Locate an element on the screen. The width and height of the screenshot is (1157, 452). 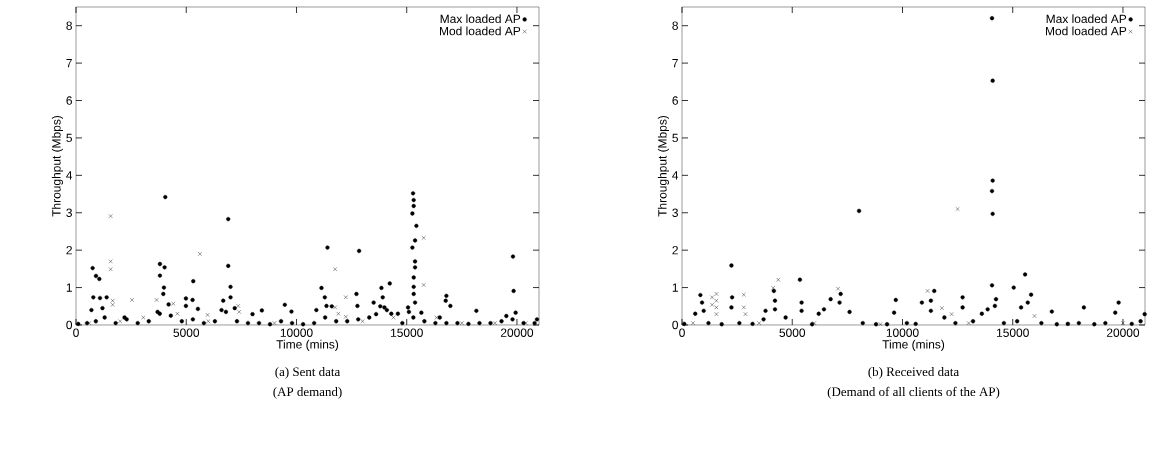
text: (b) Received data is located at coordinates (914, 373).